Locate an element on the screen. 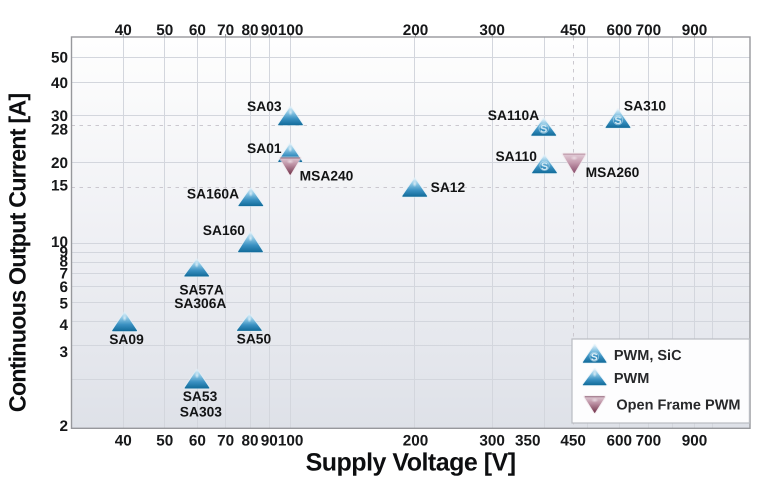 This screenshot has height=493, width=777. svg-text: SA12 is located at coordinates (448, 187).